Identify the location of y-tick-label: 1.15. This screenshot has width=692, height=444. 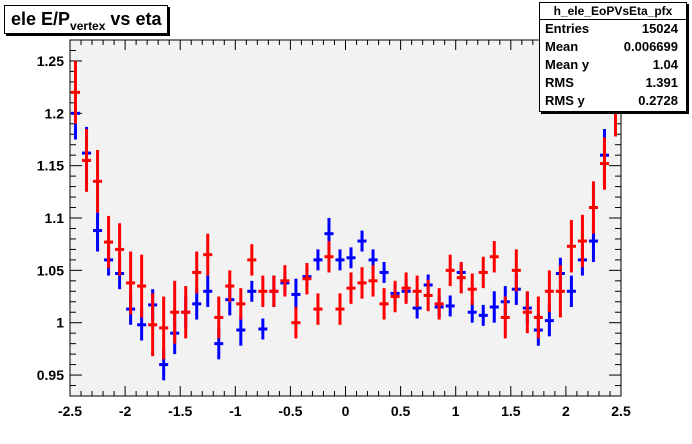
(50, 166).